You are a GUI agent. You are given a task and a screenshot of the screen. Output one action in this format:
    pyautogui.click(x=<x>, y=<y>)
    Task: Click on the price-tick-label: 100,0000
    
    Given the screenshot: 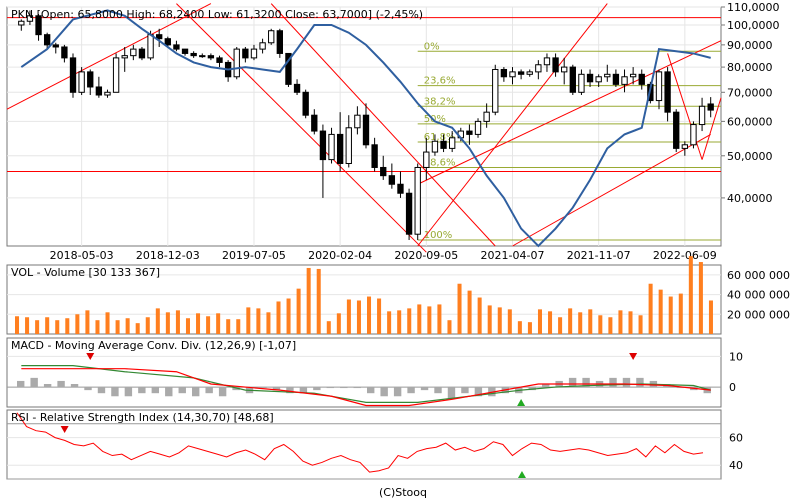 What is the action you would take?
    pyautogui.click(x=753, y=25)
    